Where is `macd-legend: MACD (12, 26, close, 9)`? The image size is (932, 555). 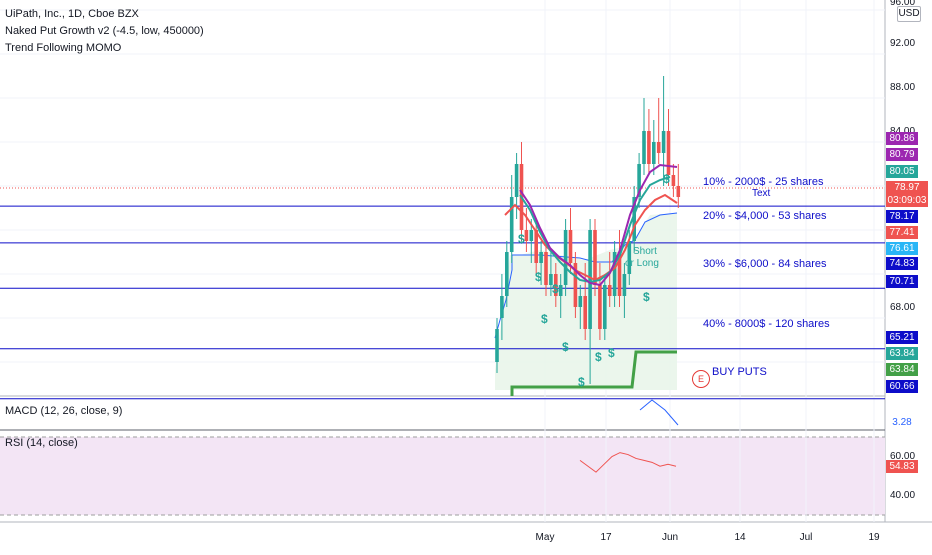 macd-legend: MACD (12, 26, close, 9) is located at coordinates (64, 411).